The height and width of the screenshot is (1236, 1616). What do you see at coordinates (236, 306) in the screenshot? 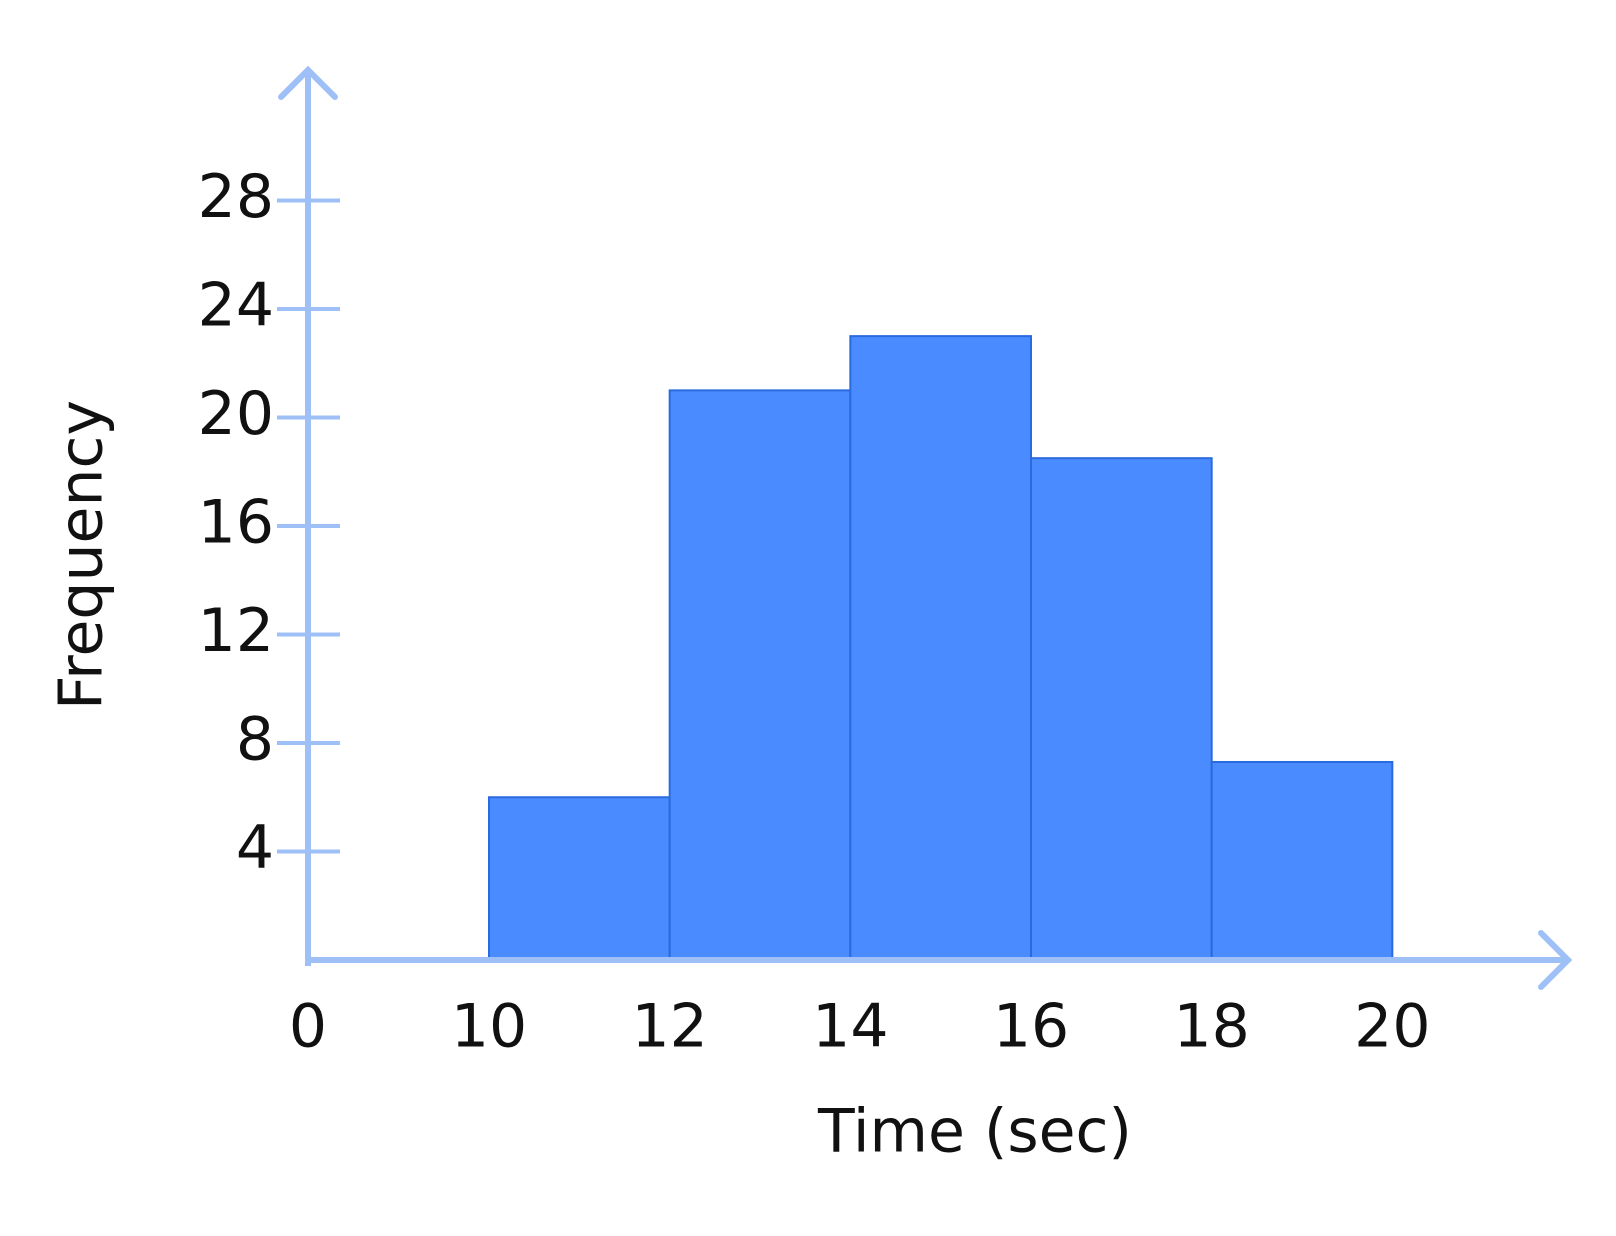
I see `y-tick-label: 24` at bounding box center [236, 306].